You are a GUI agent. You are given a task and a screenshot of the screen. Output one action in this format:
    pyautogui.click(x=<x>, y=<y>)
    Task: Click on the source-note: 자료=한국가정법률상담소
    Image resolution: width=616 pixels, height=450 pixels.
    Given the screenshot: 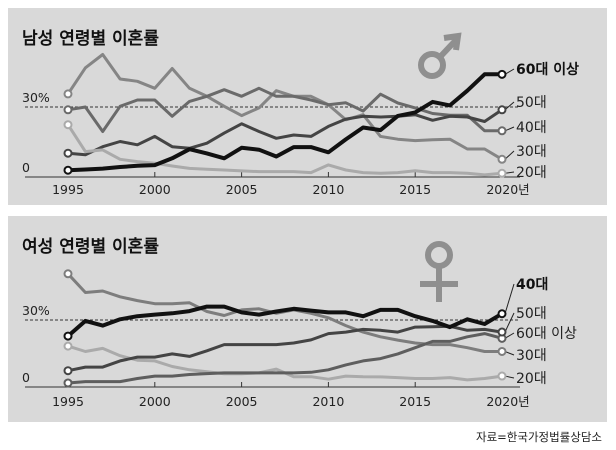 What is the action you would take?
    pyautogui.click(x=539, y=437)
    